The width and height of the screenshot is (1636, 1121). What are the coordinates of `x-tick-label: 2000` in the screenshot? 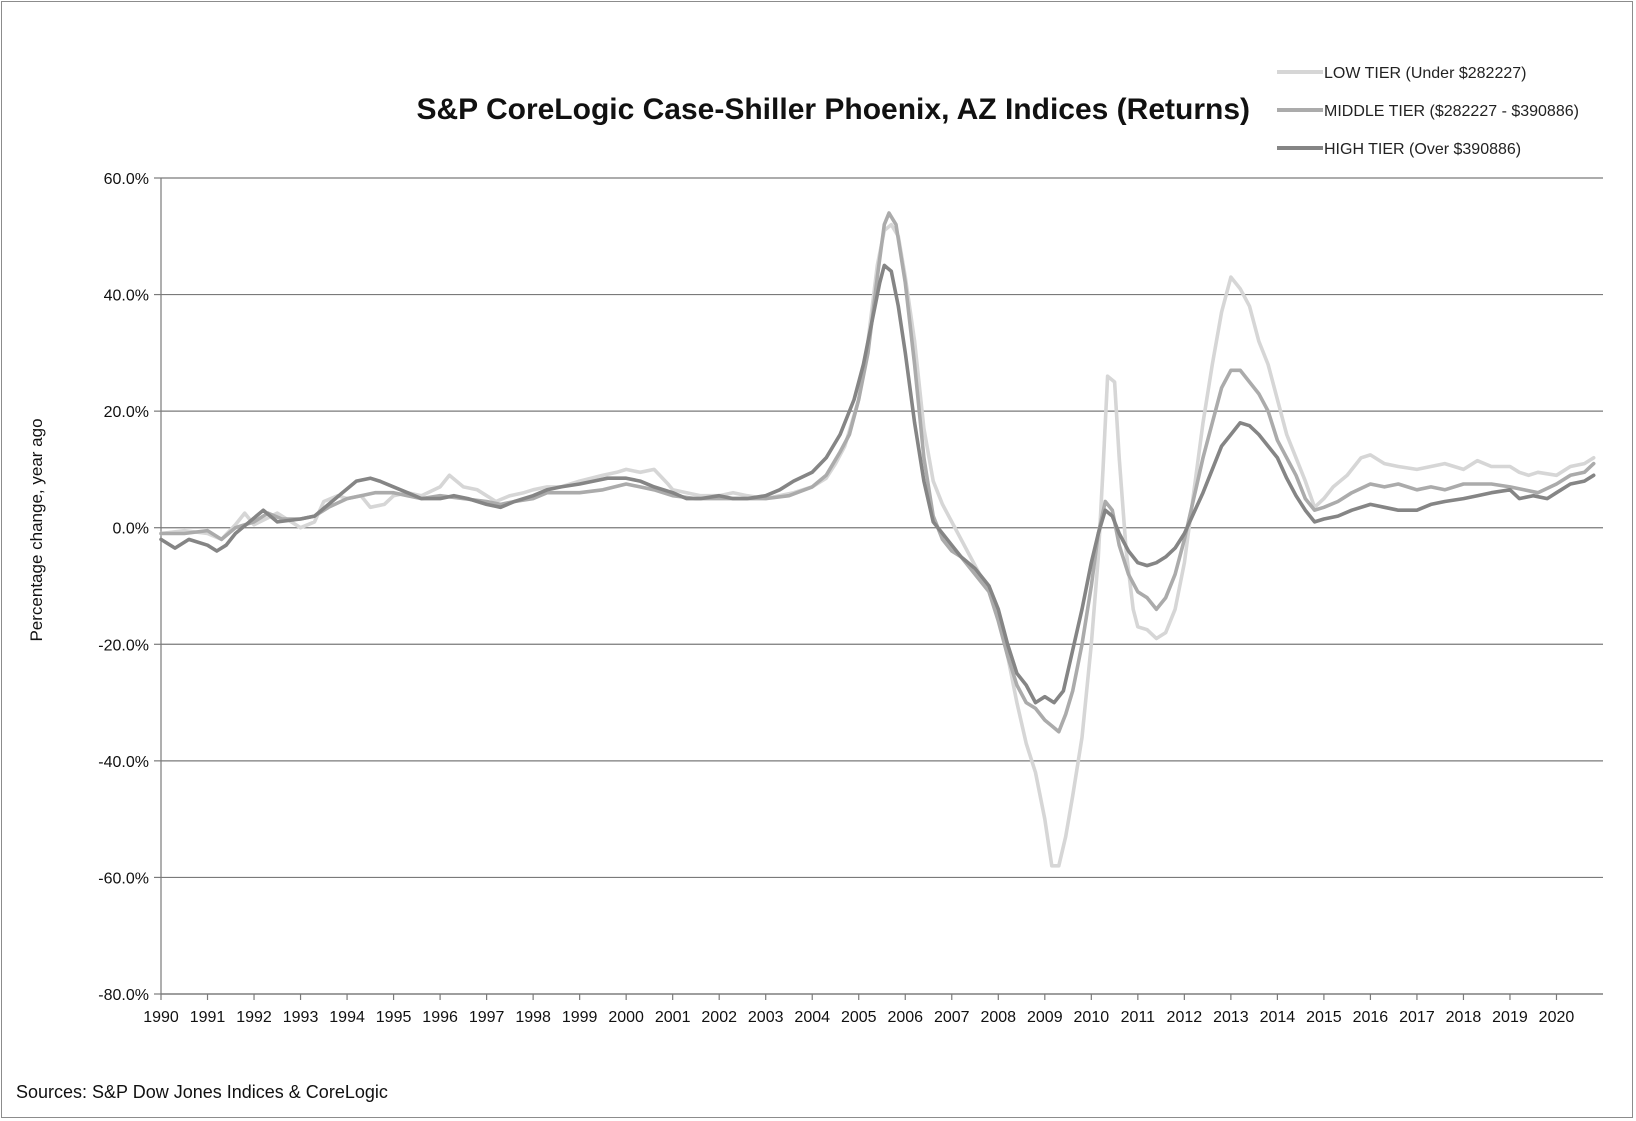 It's located at (626, 1017).